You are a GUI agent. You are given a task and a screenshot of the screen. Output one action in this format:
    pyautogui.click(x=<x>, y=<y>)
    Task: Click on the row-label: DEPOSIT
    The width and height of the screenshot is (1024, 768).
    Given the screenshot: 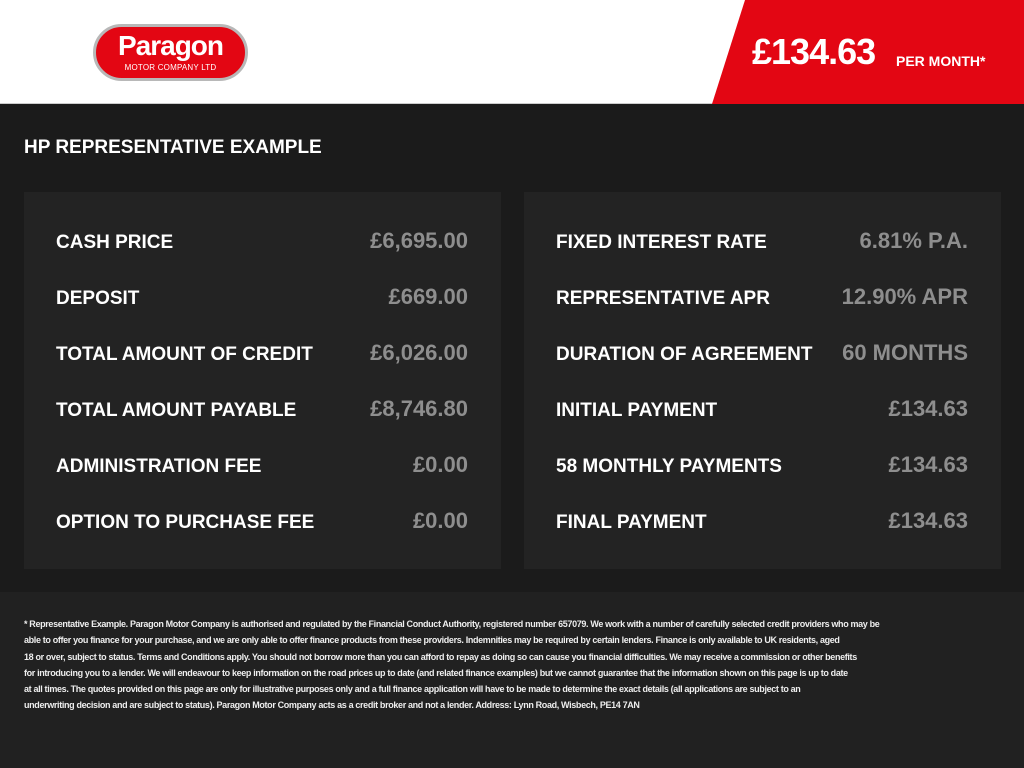 What is the action you would take?
    pyautogui.click(x=98, y=298)
    